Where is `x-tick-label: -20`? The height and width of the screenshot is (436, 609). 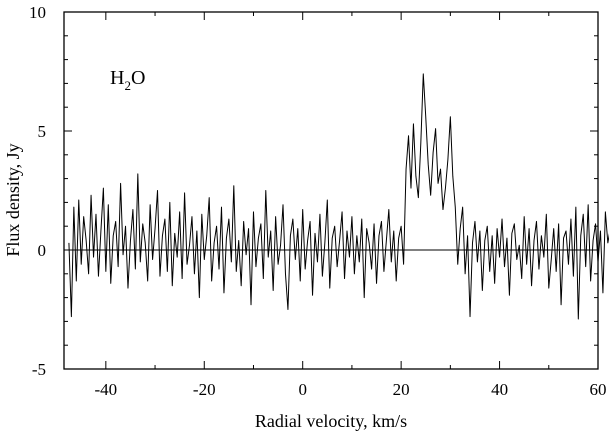
x-tick-label: -20 is located at coordinates (204, 389).